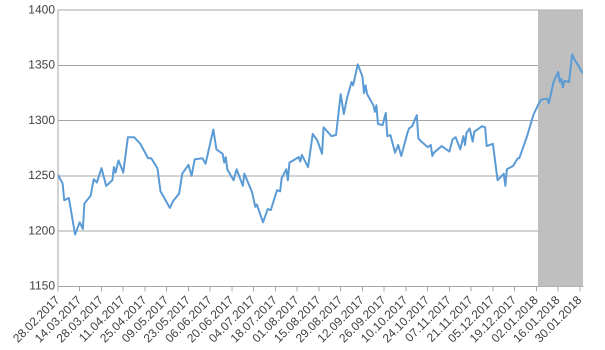  I want to click on y-tick-label: 1350, so click(42, 65).